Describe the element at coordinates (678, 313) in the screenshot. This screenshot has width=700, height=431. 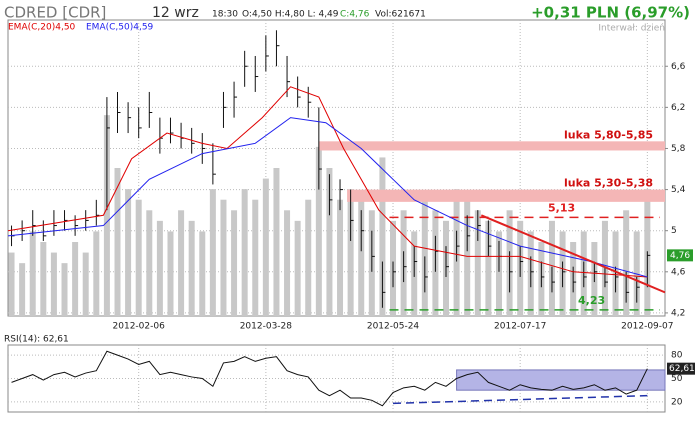
I see `y-tick-label: 4,2` at that location.